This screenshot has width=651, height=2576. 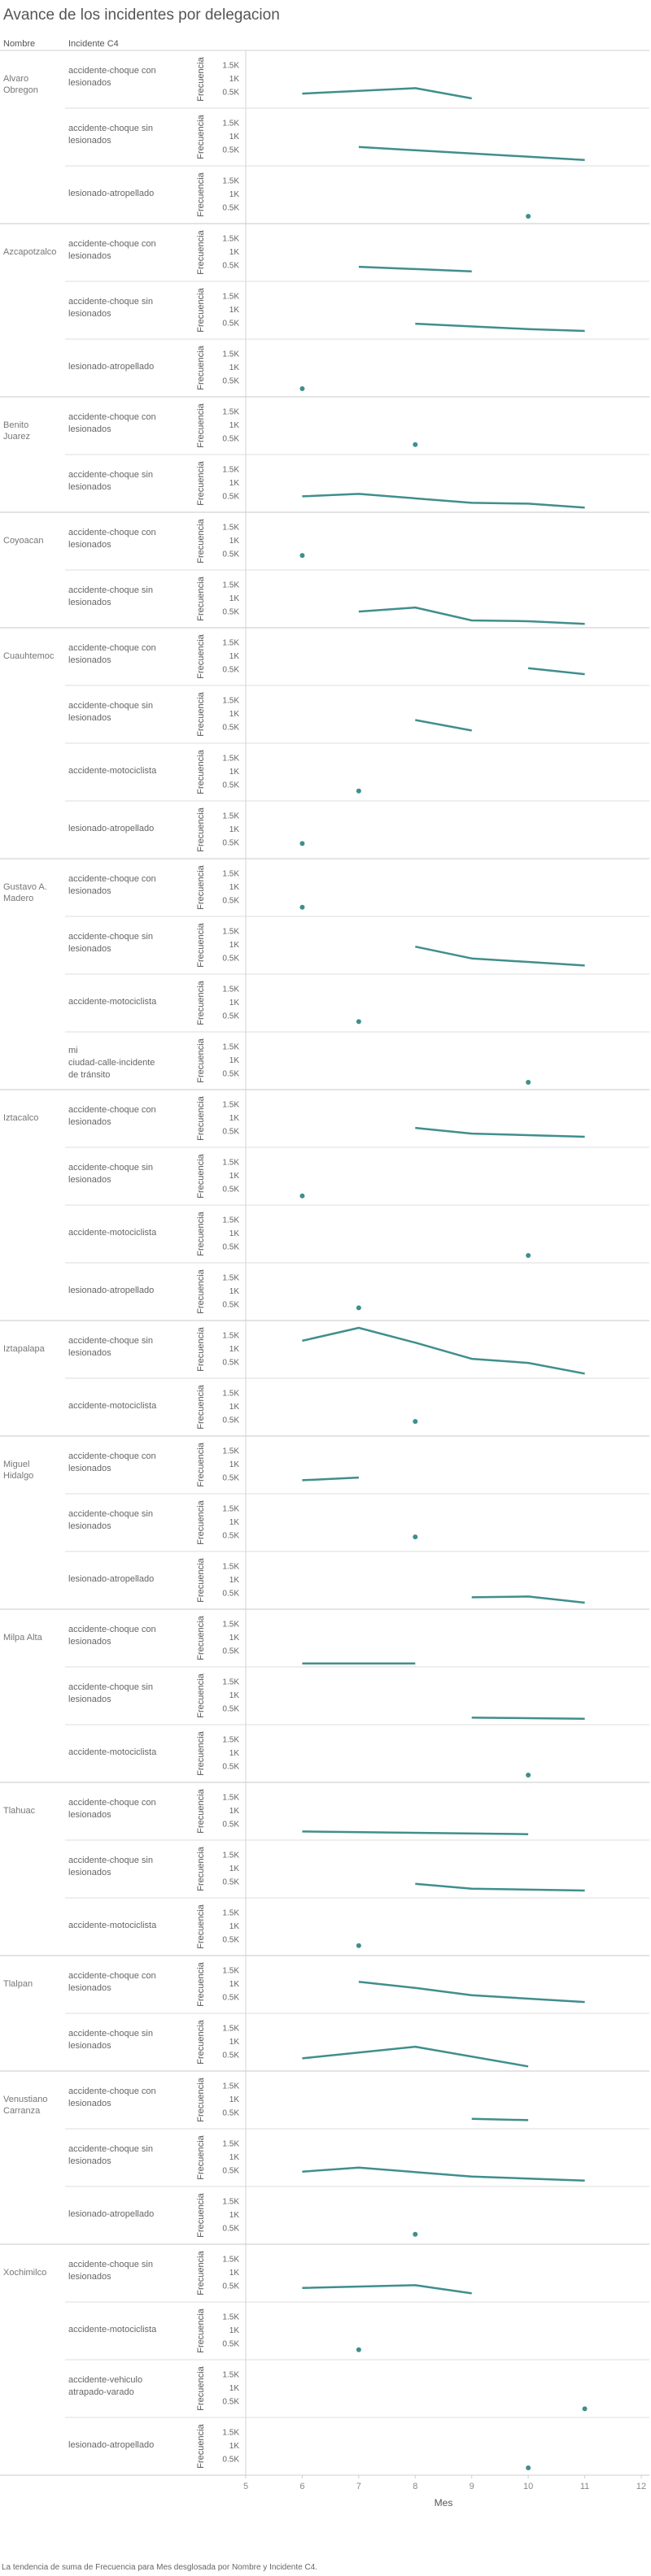 I want to click on group-name: Hidalgo, so click(x=18, y=1476).